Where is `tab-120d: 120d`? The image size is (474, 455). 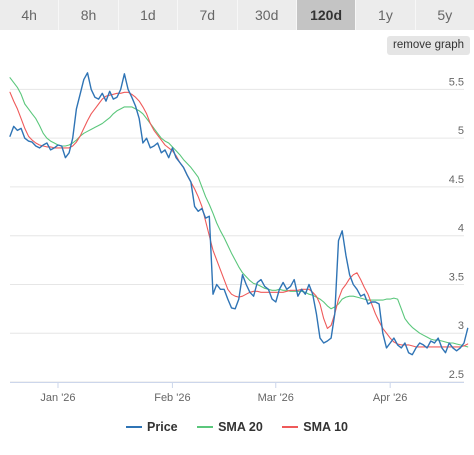 tab-120d: 120d is located at coordinates (326, 15).